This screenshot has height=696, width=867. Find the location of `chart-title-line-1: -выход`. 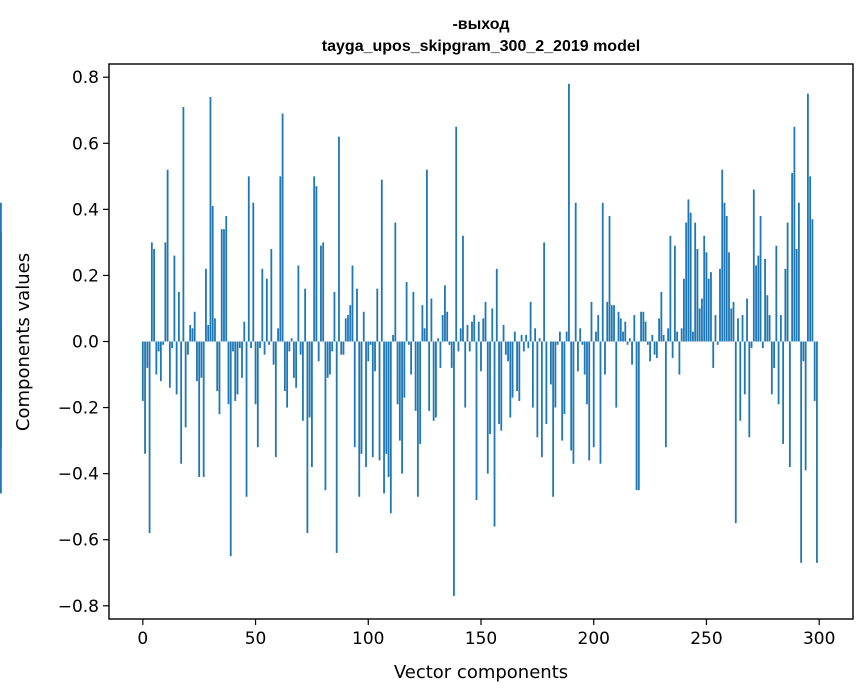

chart-title-line-1: -выход is located at coordinates (480, 24).